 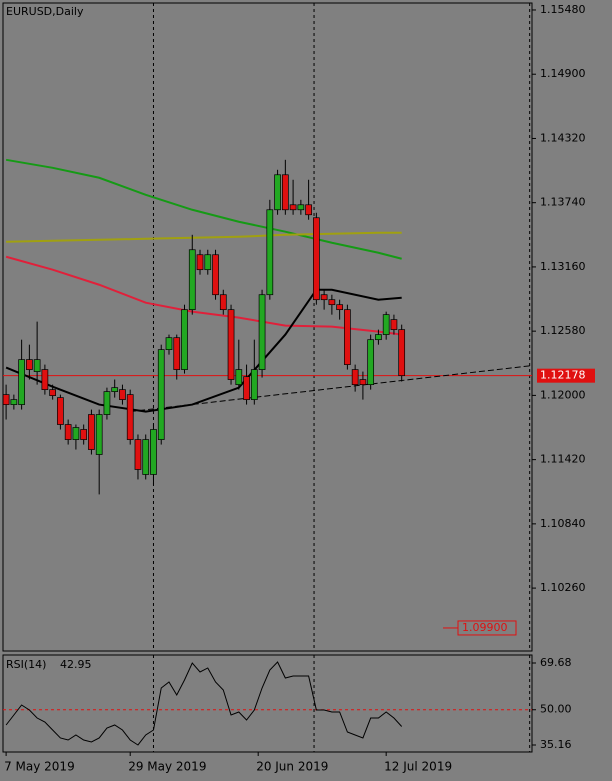 What do you see at coordinates (556, 662) in the screenshot?
I see `rsi-y-tick-label: 69.68` at bounding box center [556, 662].